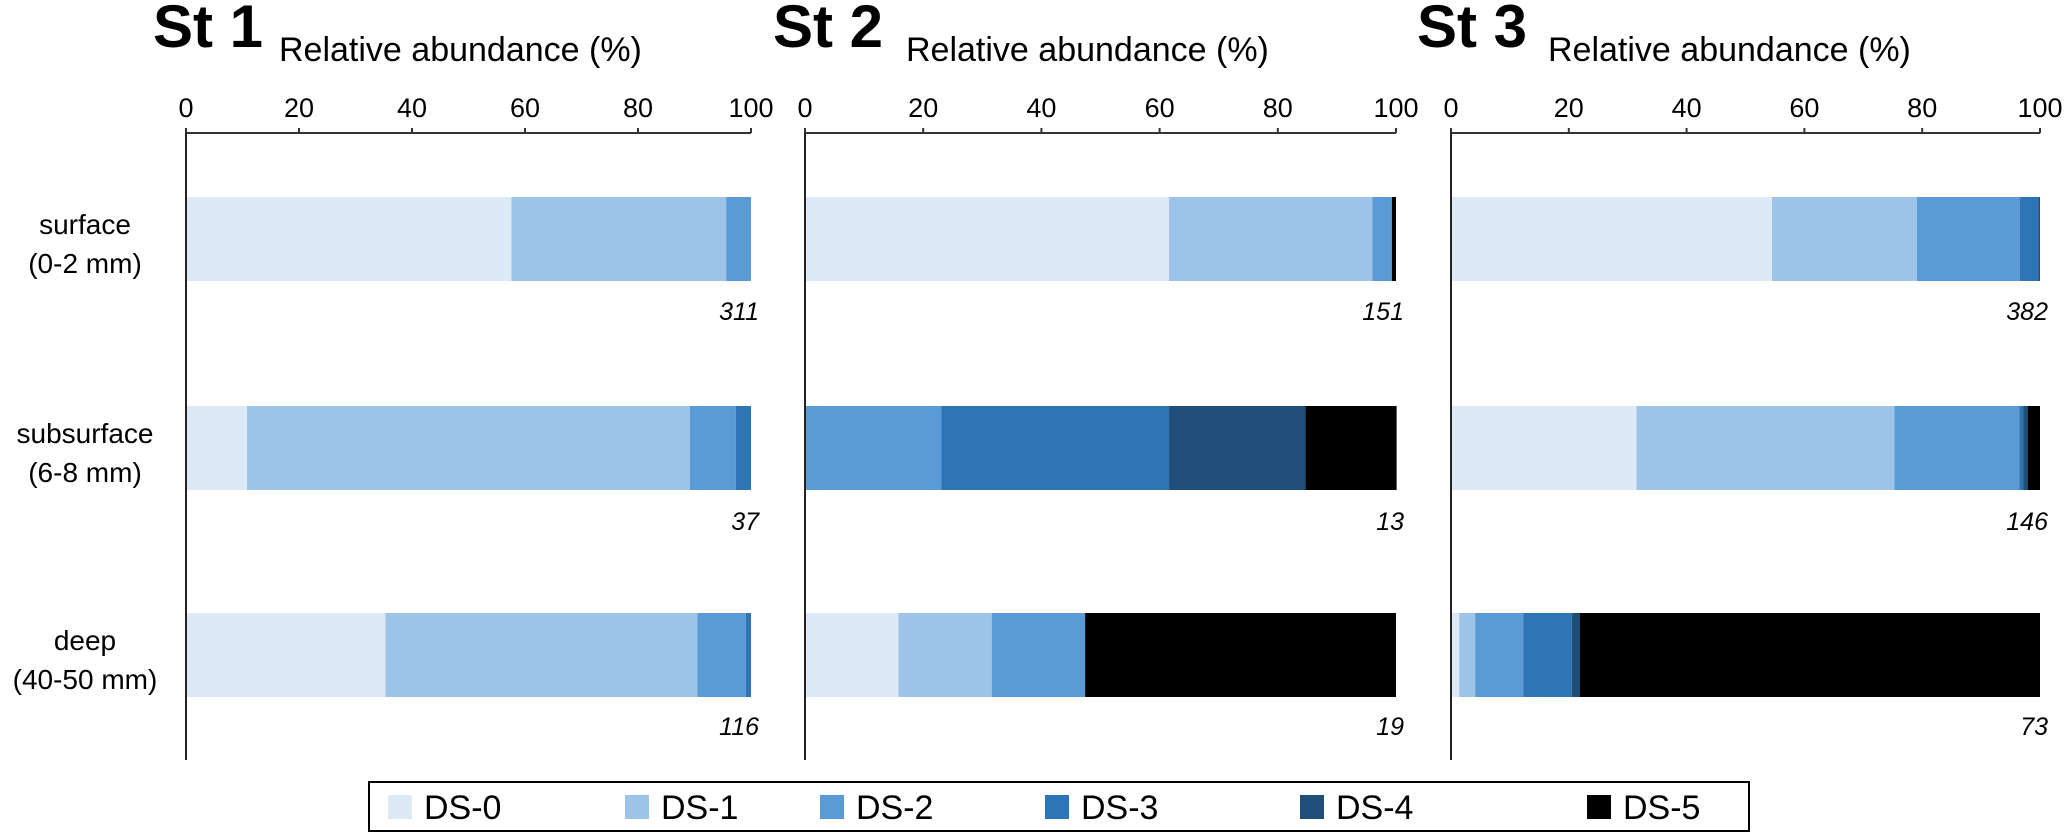 The width and height of the screenshot is (2067, 833). I want to click on sample-size-label: 151, so click(1383, 312).